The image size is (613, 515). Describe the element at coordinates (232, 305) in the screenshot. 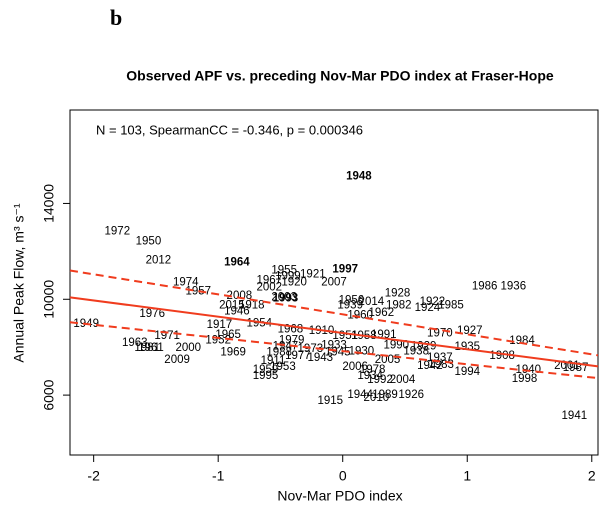

I see `point-label: 2015` at that location.